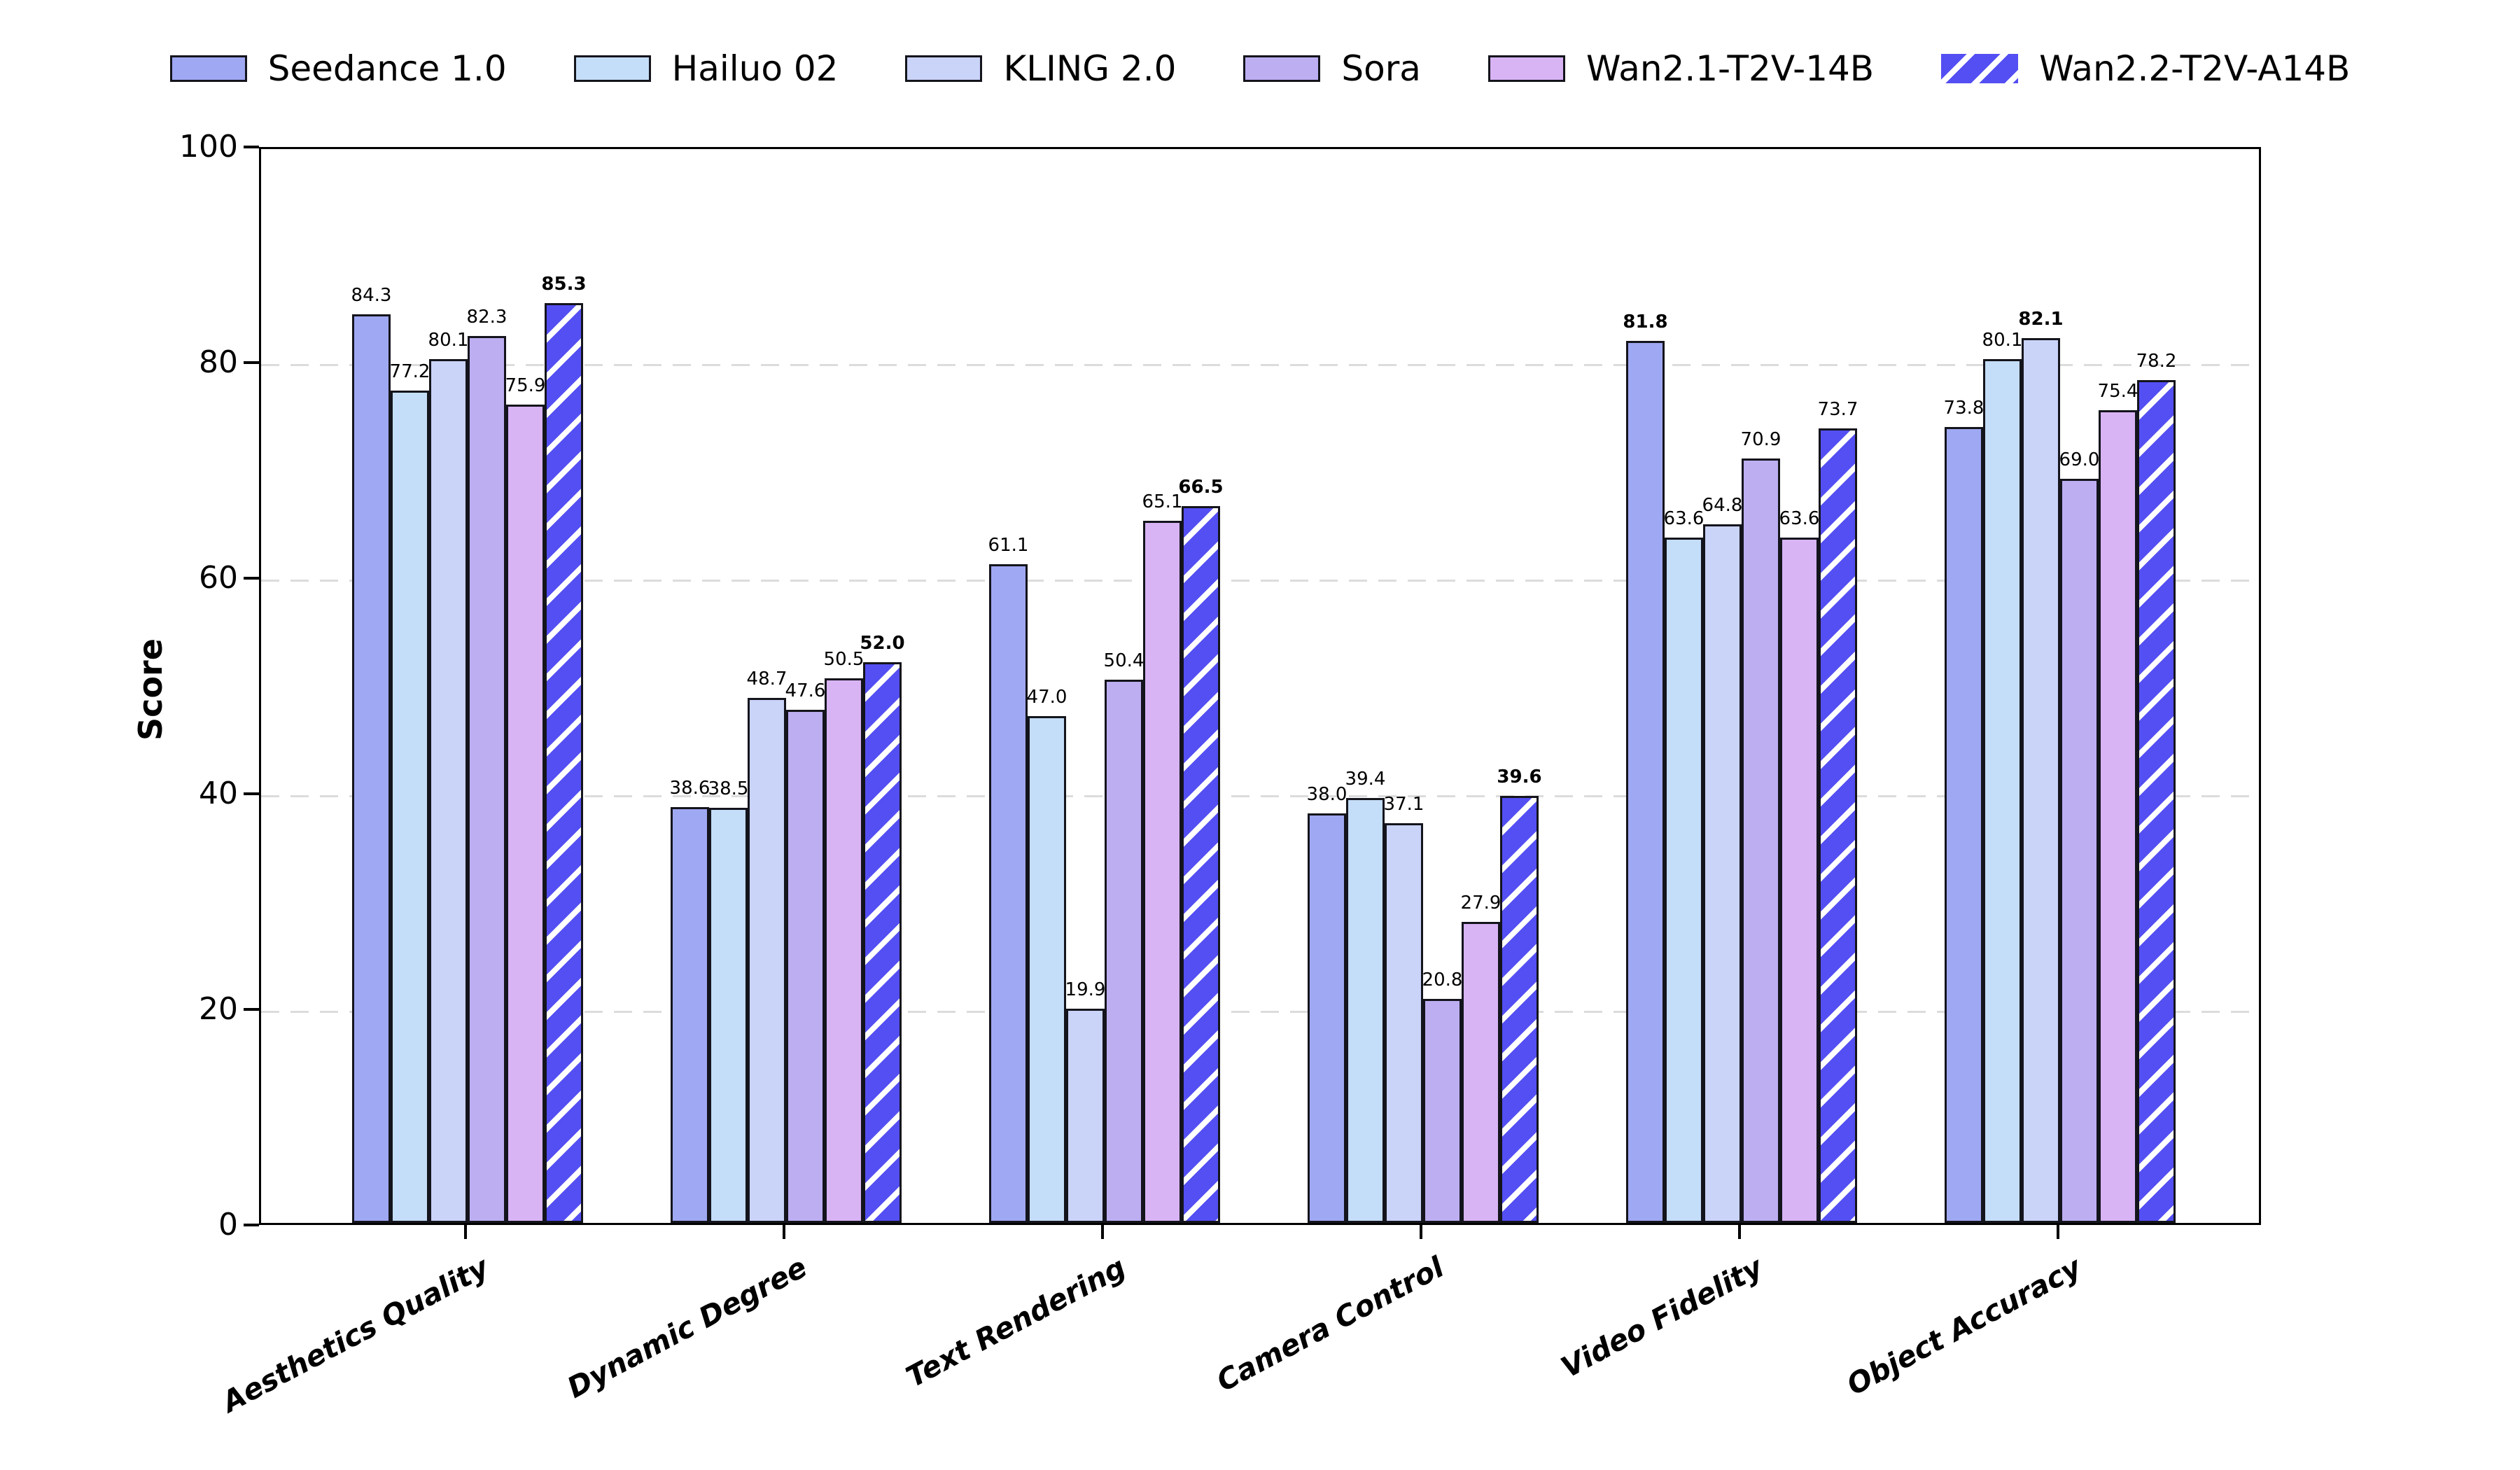 Image resolution: width=2520 pixels, height=1470 pixels. I want to click on bar-wan2-2-t2v-a14b-dynamic-degree, so click(882, 942).